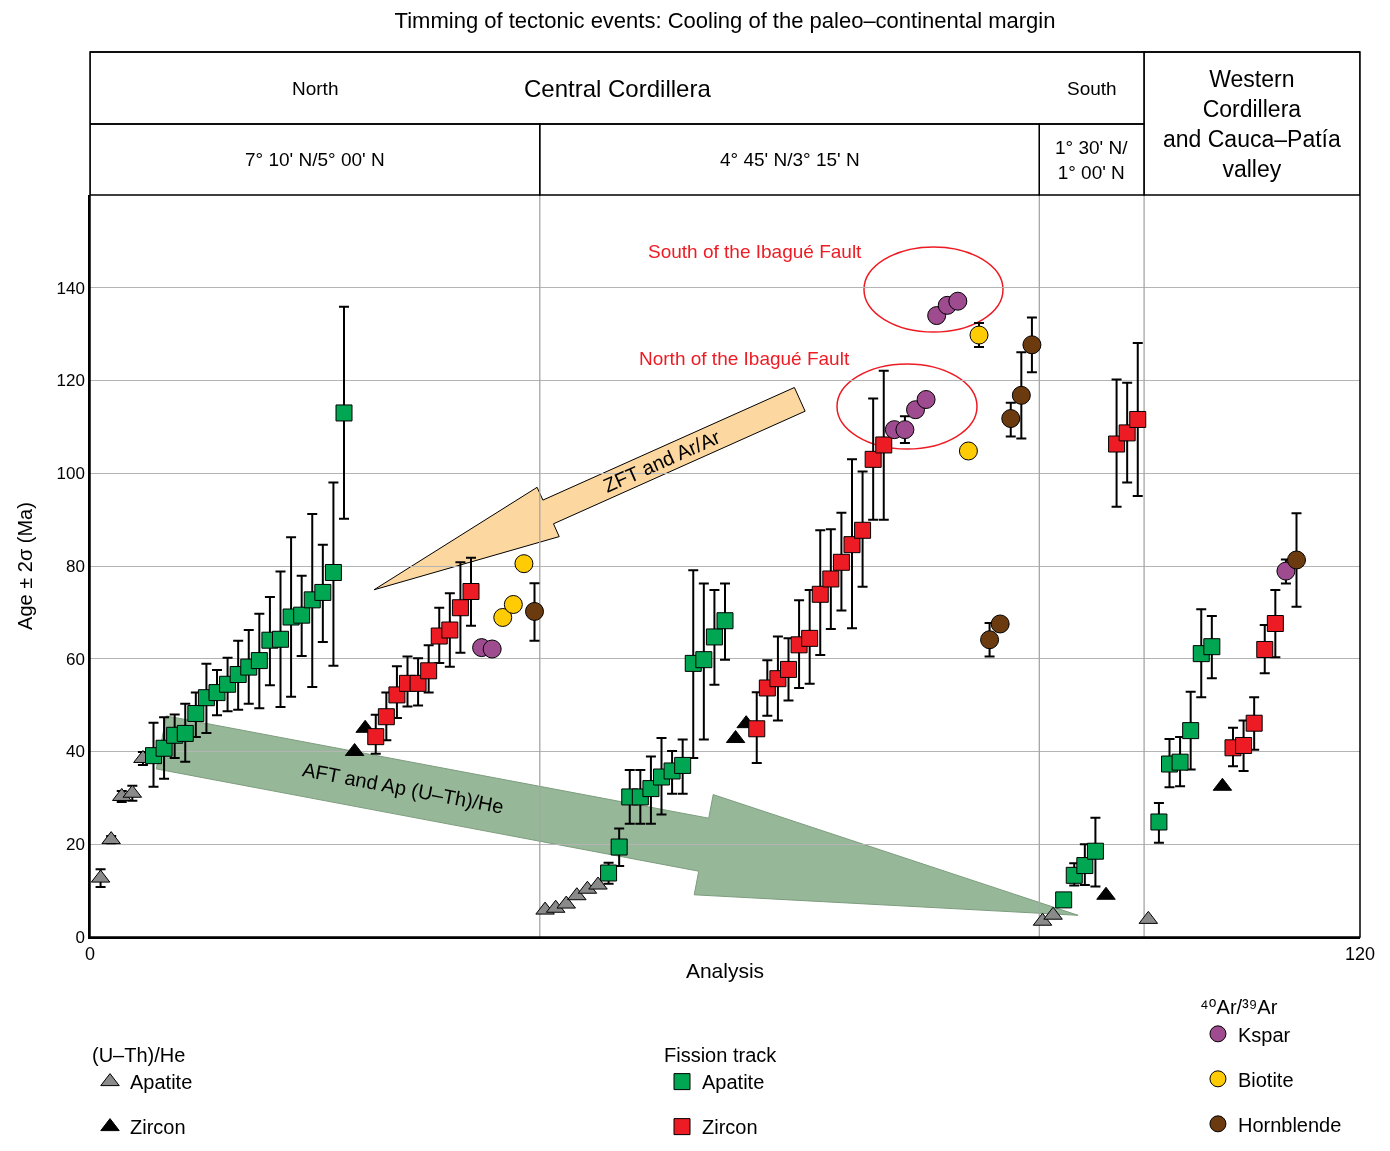 This screenshot has width=1390, height=1151. Describe the element at coordinates (1264, 1034) in the screenshot. I see `legend-label: Kspar` at that location.